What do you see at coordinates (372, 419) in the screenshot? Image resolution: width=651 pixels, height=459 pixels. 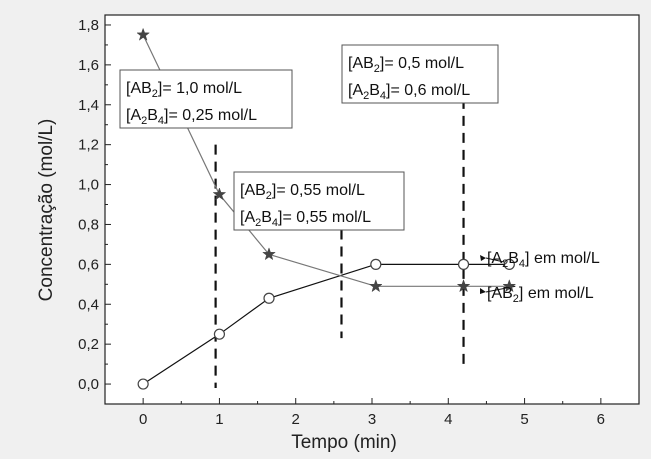 I see `x-tick-label: 3` at bounding box center [372, 419].